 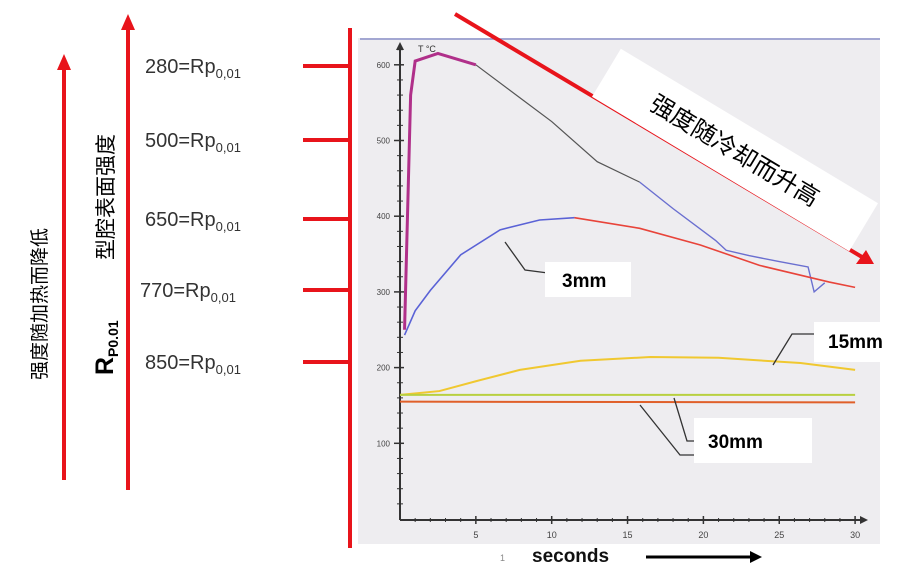 What do you see at coordinates (106, 197) in the screenshot?
I see `mid-arrow-text: 型腔表面强度` at bounding box center [106, 197].